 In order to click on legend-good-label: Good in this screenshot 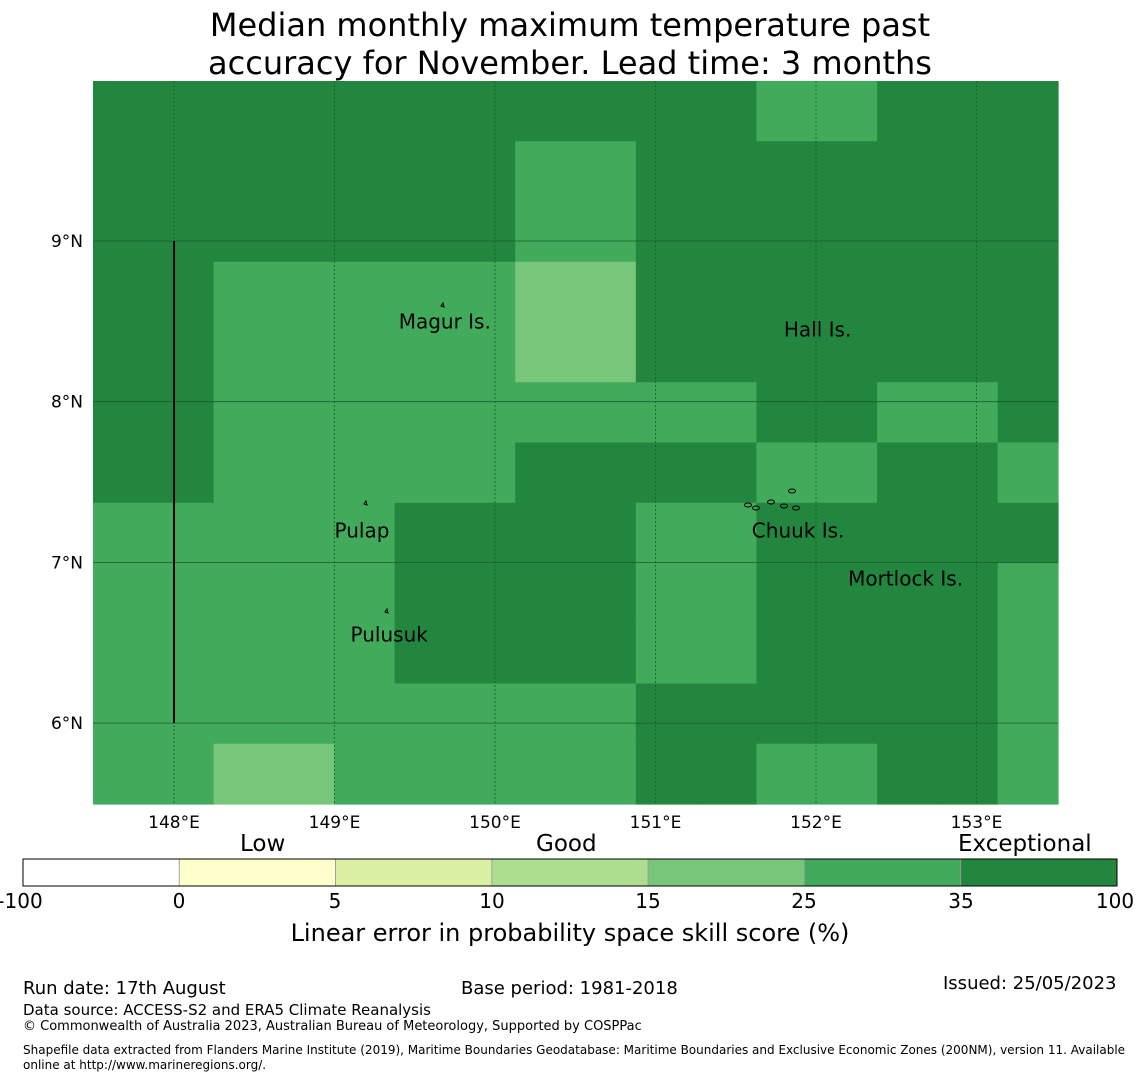, I will do `click(566, 844)`.